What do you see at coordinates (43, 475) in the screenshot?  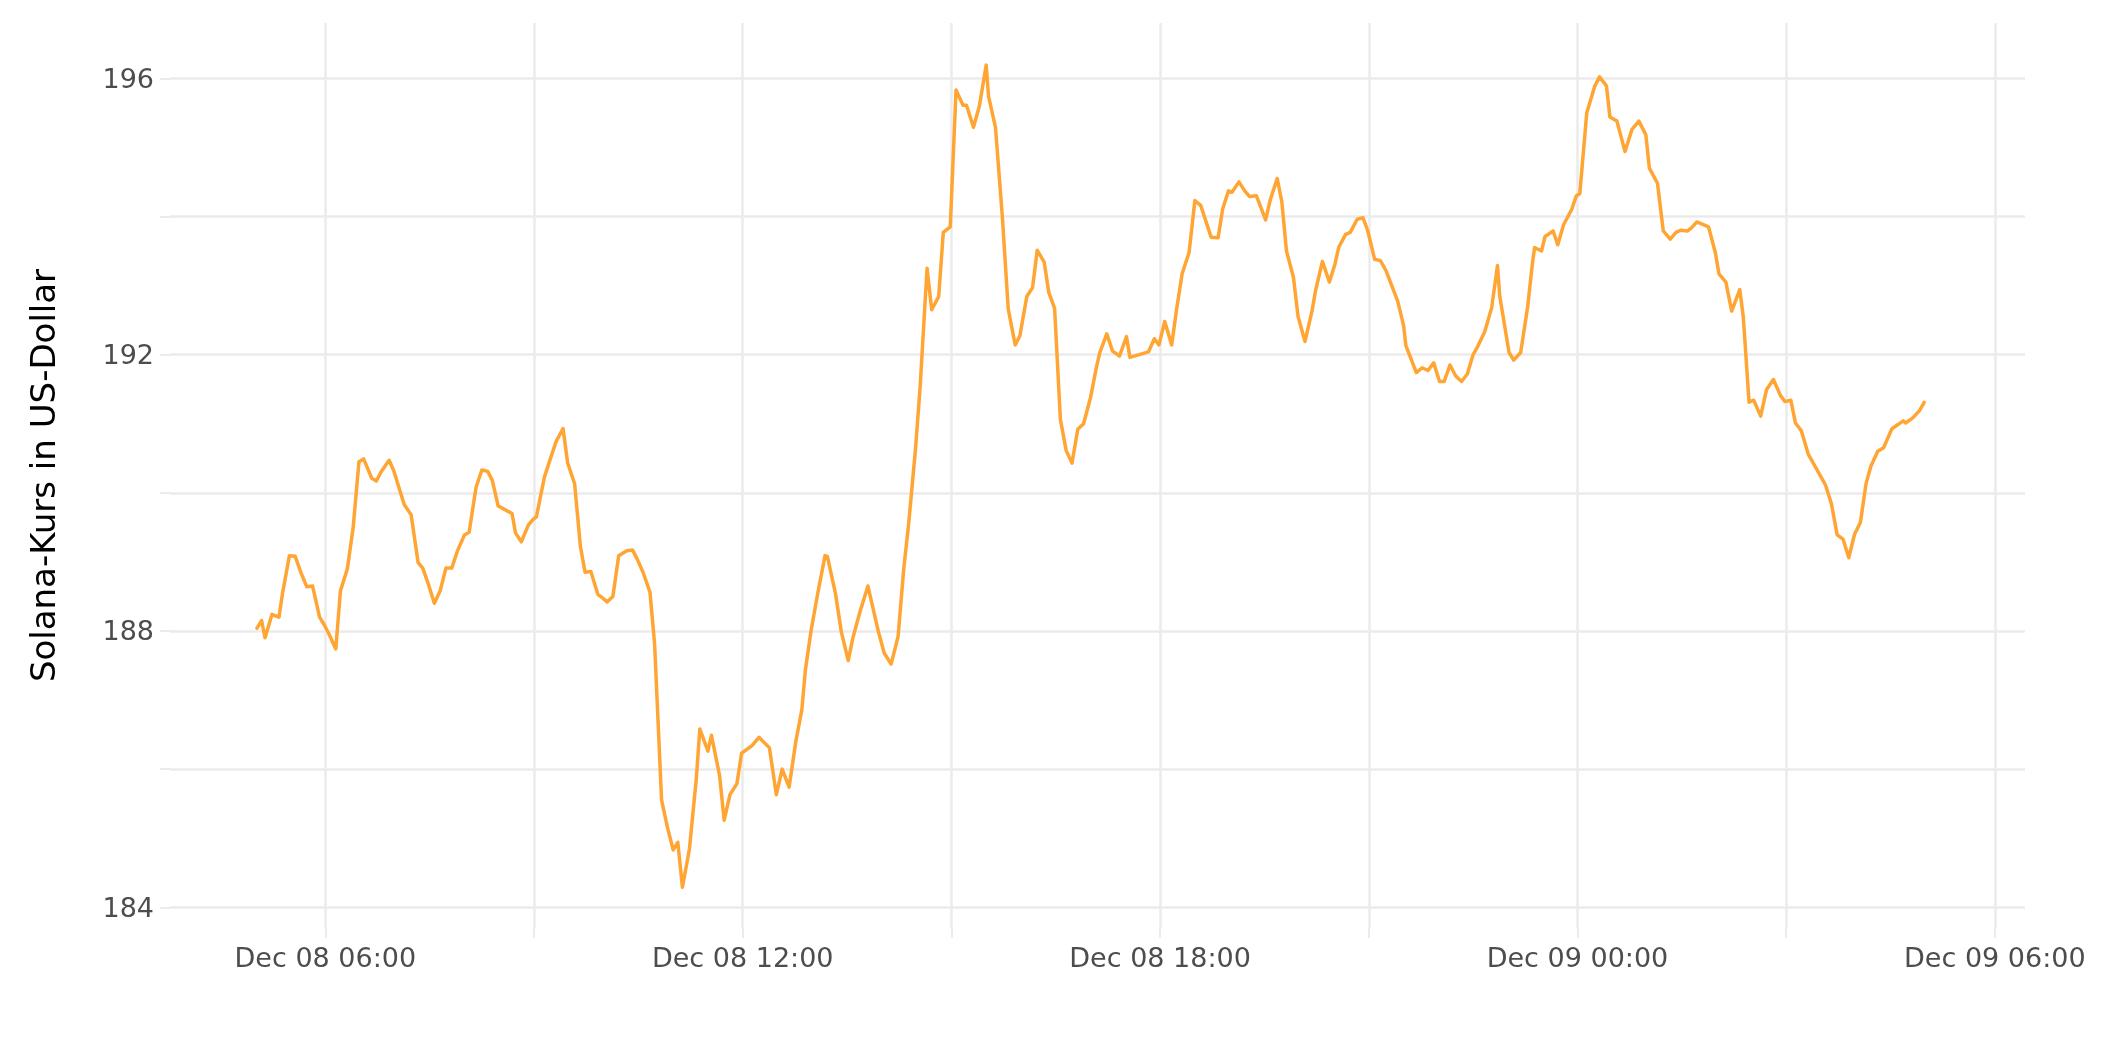 I see `y-axis-title: Solana-Kurs in US-Dollar` at bounding box center [43, 475].